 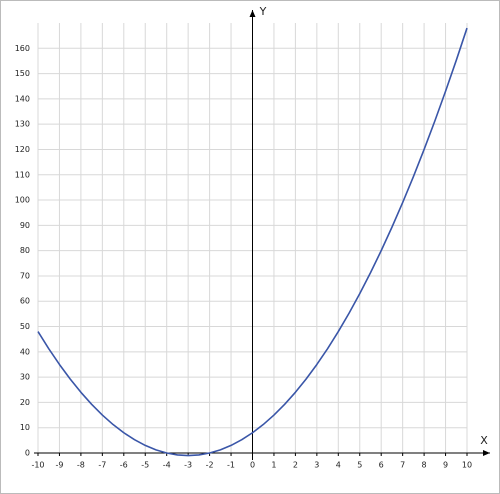 What do you see at coordinates (445, 465) in the screenshot?
I see `x-tick-label: 9` at bounding box center [445, 465].